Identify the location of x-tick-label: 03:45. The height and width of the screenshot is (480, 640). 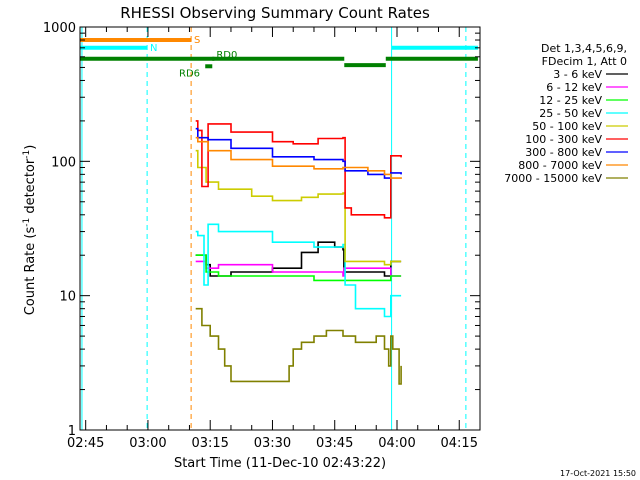
(334, 443).